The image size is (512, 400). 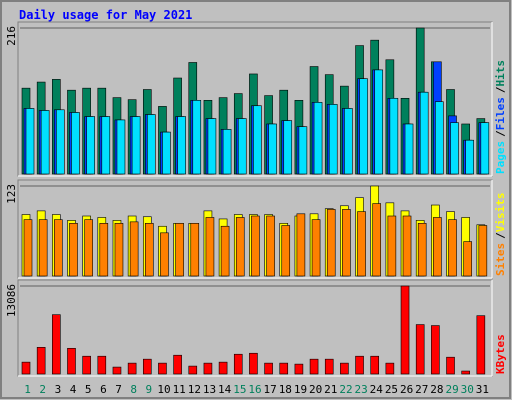 I want to click on x-tick-label: 2, so click(x=42, y=389).